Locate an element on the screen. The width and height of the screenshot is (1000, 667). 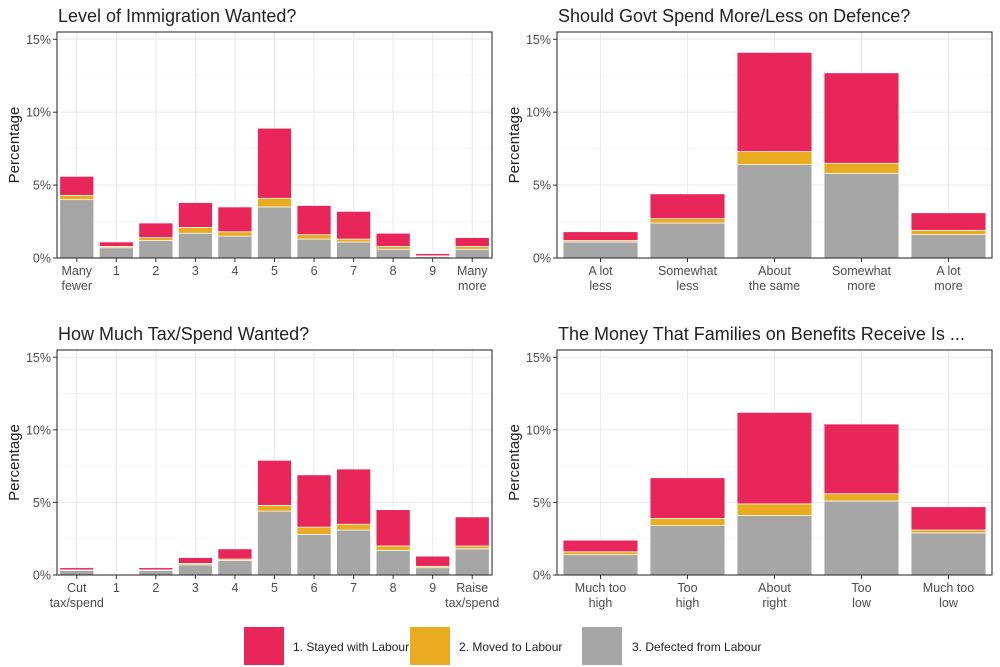
x-tick-label: Somewhat less is located at coordinates (688, 278).